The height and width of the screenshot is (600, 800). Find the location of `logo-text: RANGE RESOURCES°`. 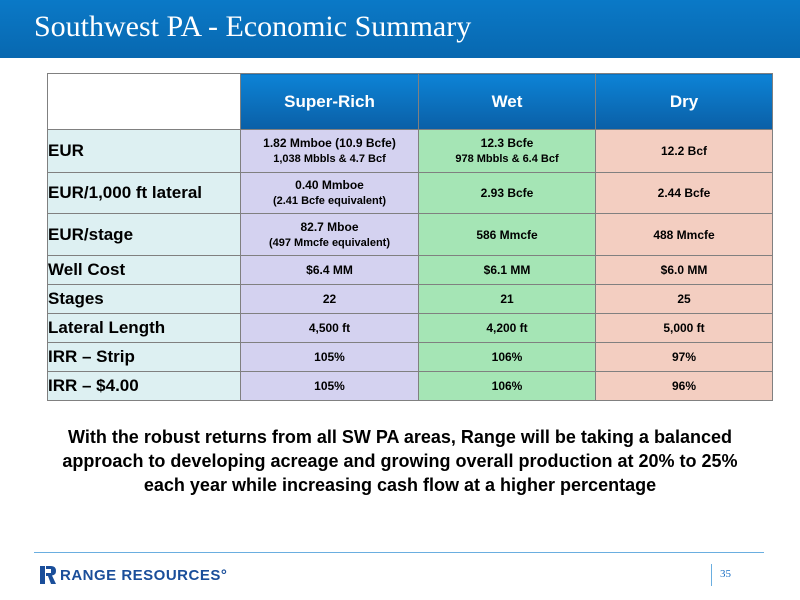

logo-text: RANGE RESOURCES° is located at coordinates (144, 575).